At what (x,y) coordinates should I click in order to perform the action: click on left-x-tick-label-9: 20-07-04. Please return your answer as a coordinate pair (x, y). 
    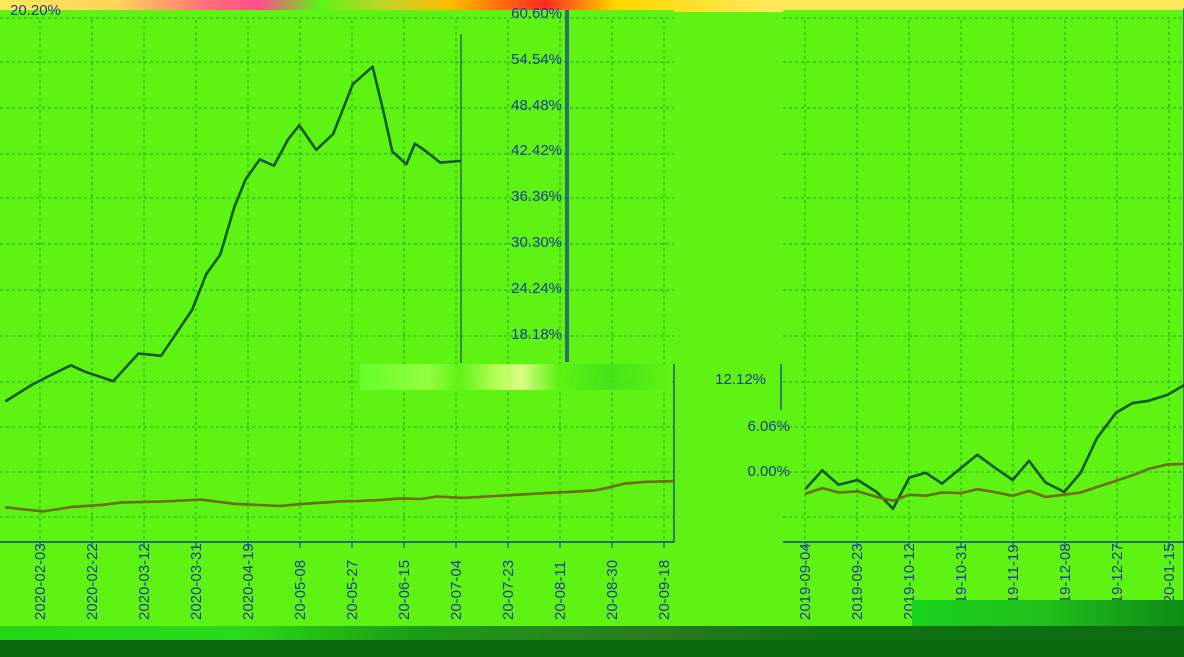
    Looking at the image, I should click on (456, 590).